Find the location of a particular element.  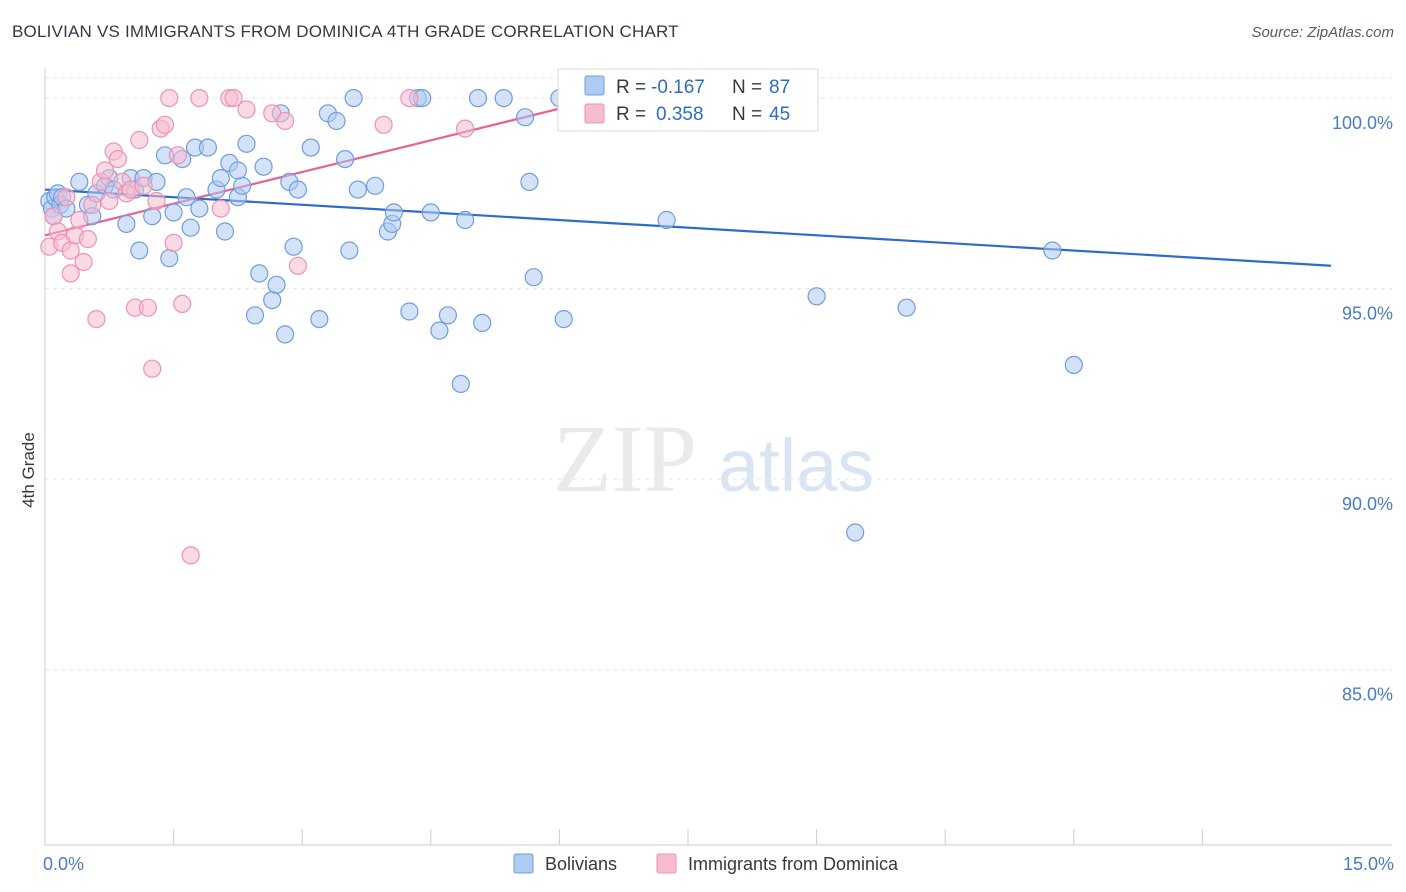

legend-label-dominica: Immigrants from Dominica is located at coordinates (793, 864).